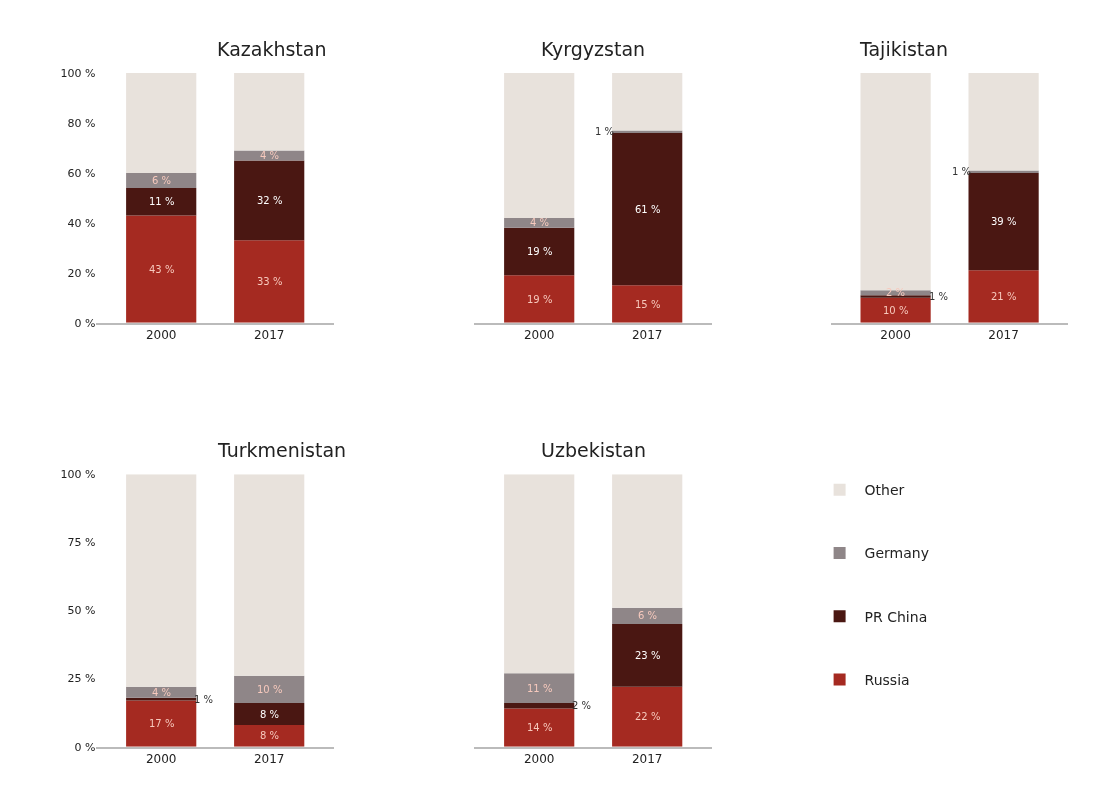 Image resolution: width=1100 pixels, height=807 pixels. I want to click on chart-title: Kazakhstan, so click(272, 49).